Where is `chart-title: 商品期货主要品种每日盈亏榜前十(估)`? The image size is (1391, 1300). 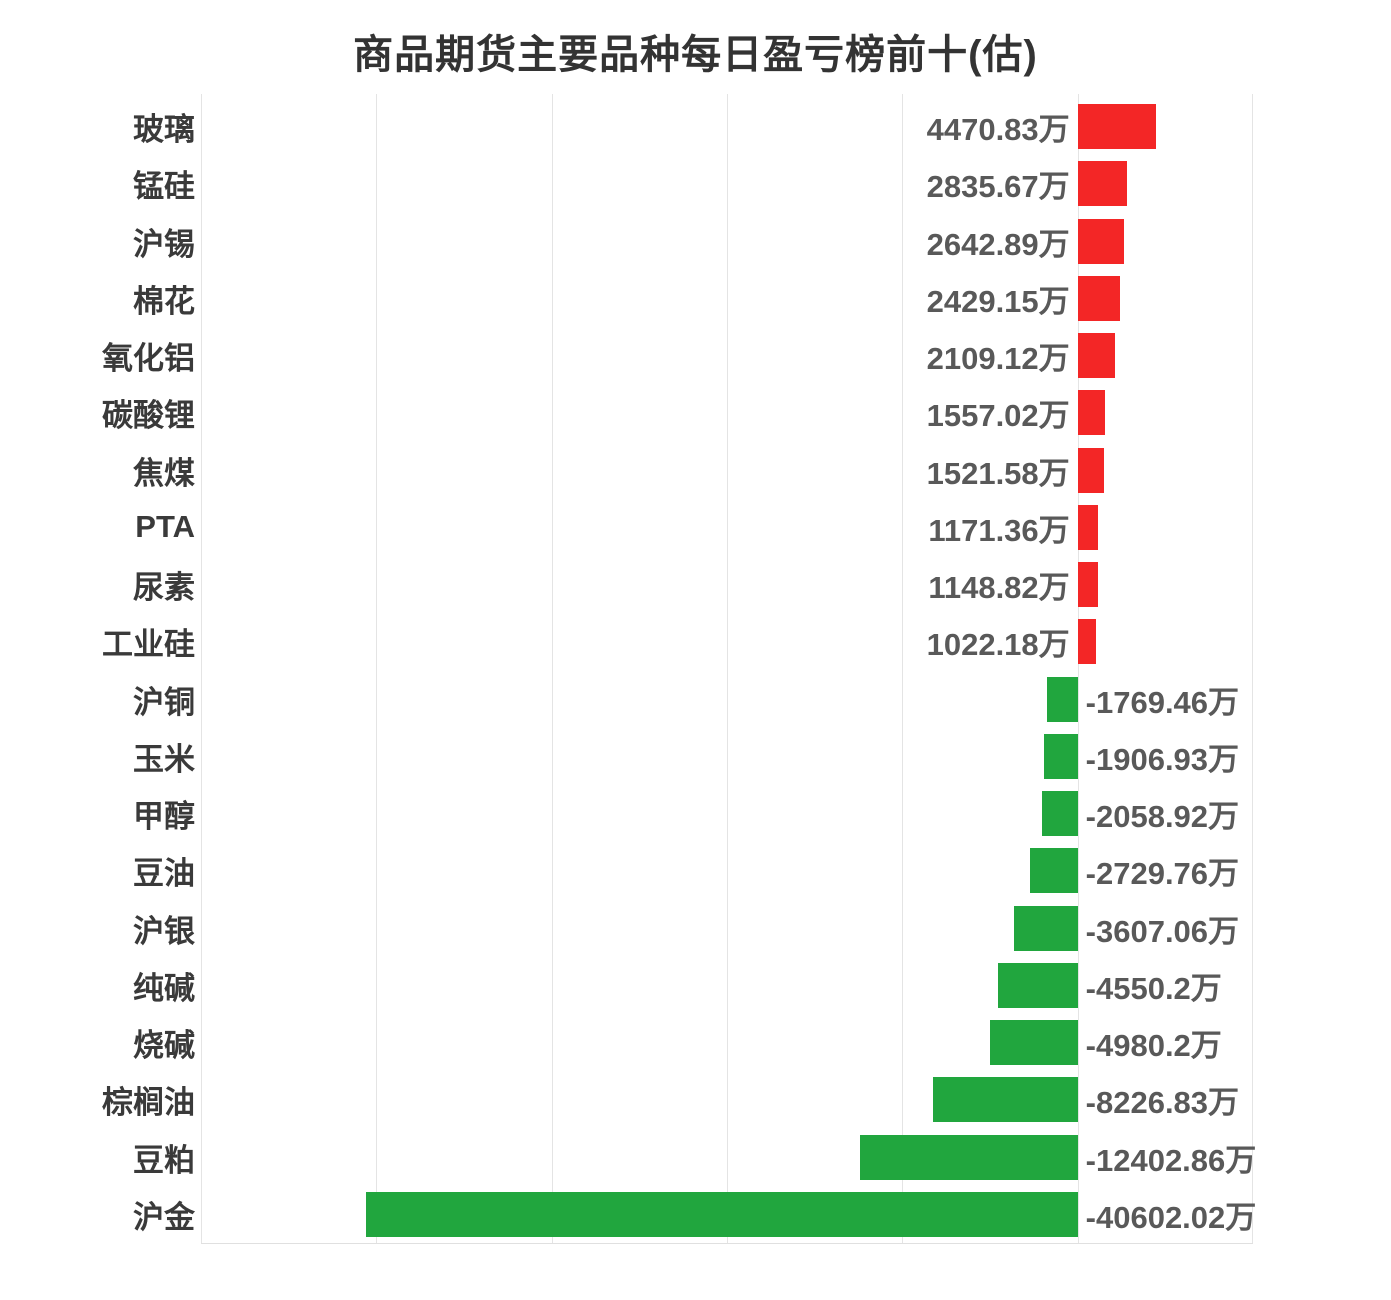
chart-title: 商品期货主要品种每日盈亏榜前十(估) is located at coordinates (695, 55).